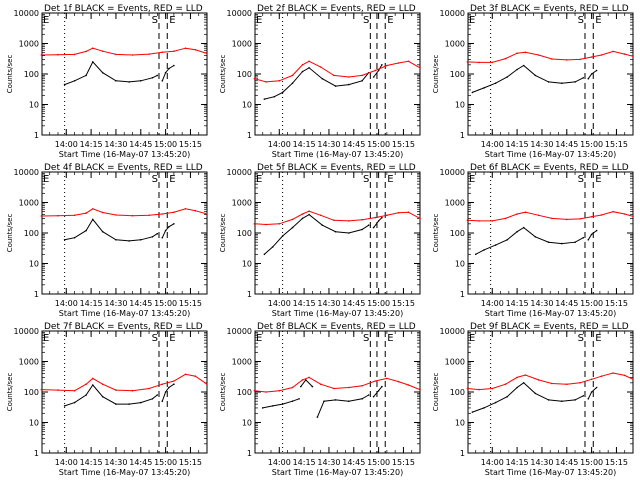 The height and width of the screenshot is (480, 640). What do you see at coordinates (336, 168) in the screenshot?
I see `panel-title: Det 5f BLACK = Events, RED = LLD` at bounding box center [336, 168].